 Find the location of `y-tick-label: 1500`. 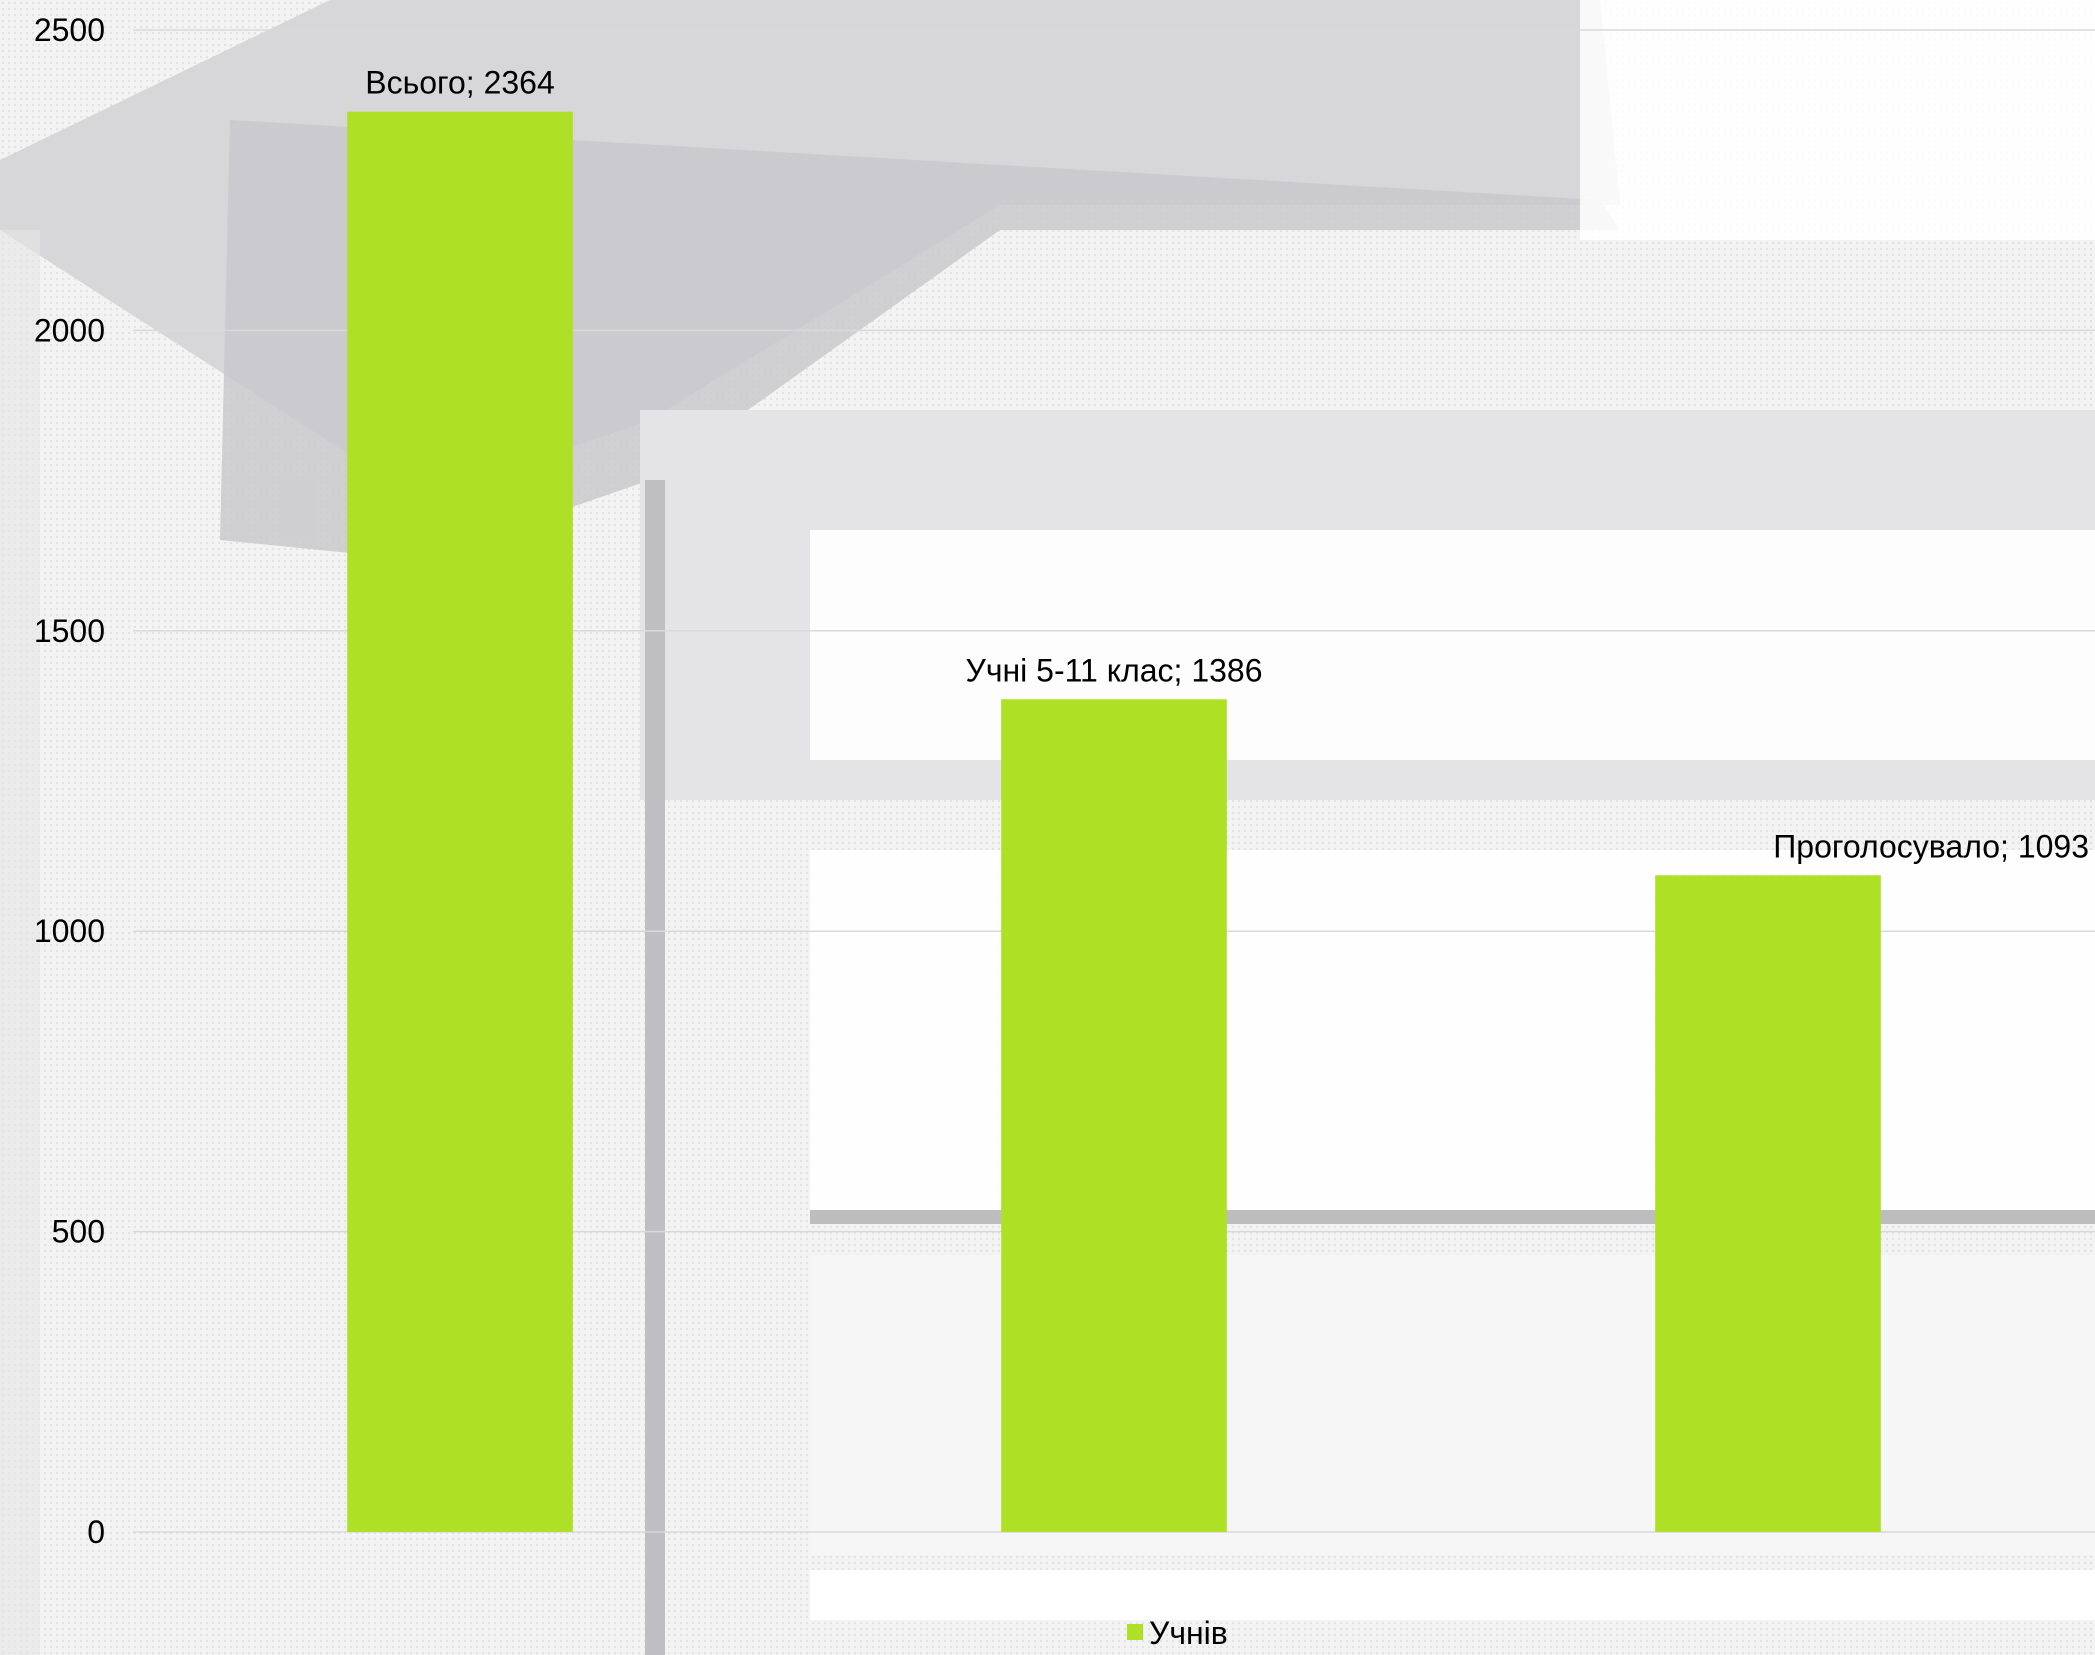

y-tick-label: 1500 is located at coordinates (69, 631).